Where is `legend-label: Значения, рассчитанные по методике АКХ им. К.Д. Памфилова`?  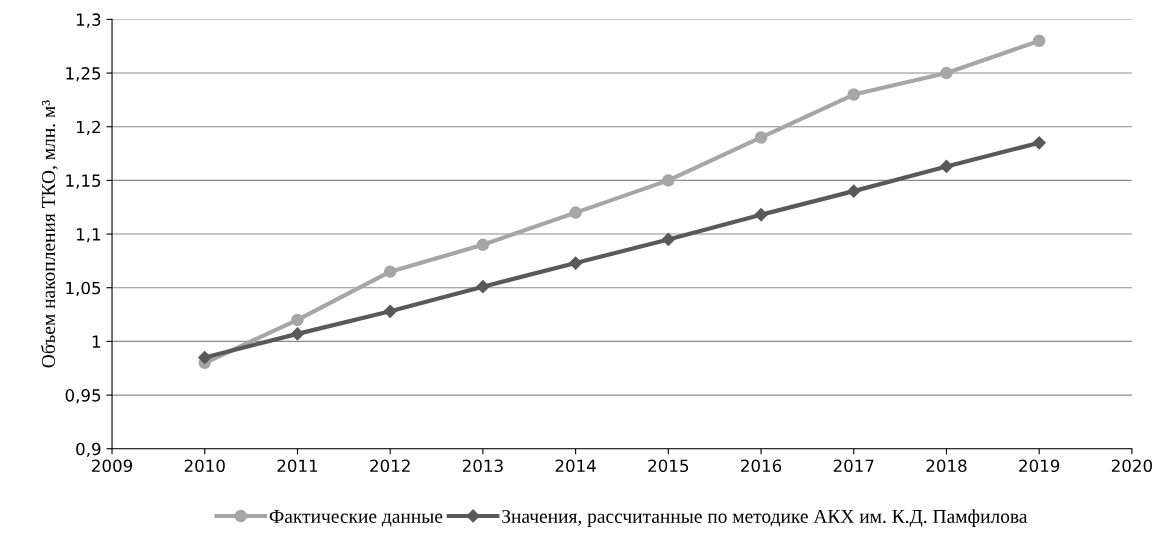 legend-label: Значения, рассчитанные по методике АКХ им. К.Д. Памфилова is located at coordinates (765, 518).